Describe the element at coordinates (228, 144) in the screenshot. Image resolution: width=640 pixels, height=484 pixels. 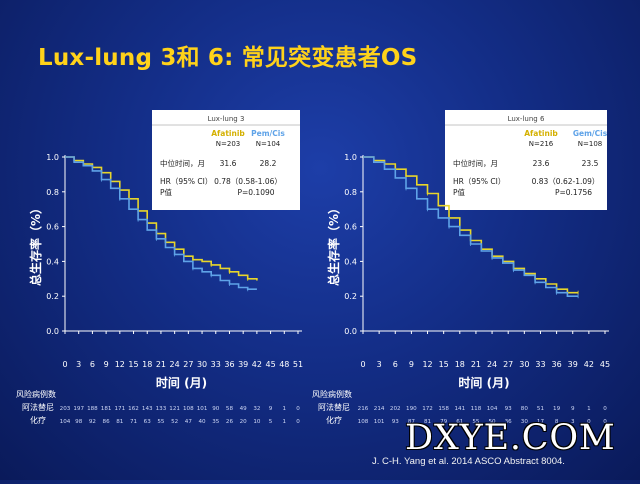
I see `arm1-n: N=203` at that location.